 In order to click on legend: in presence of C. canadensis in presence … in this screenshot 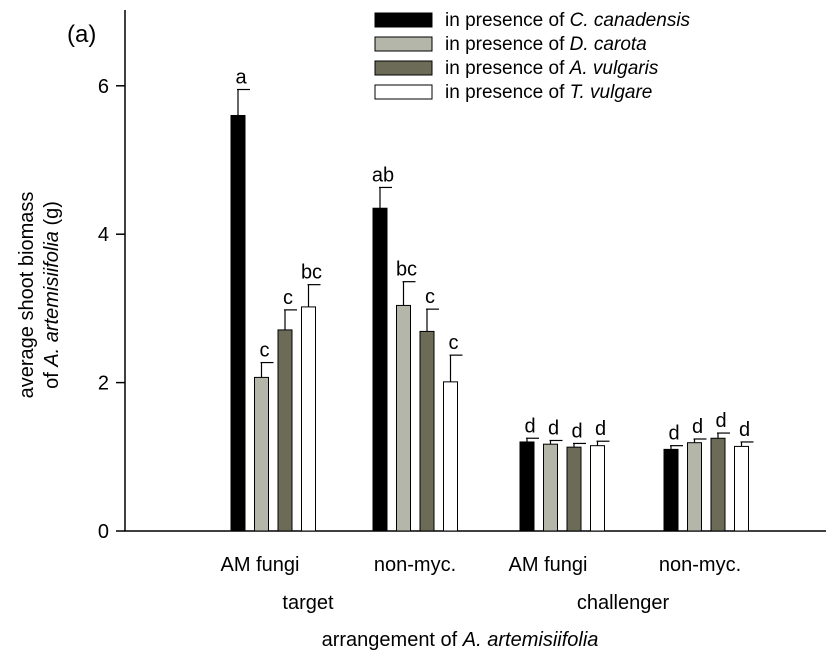, I will do `click(532, 56)`.